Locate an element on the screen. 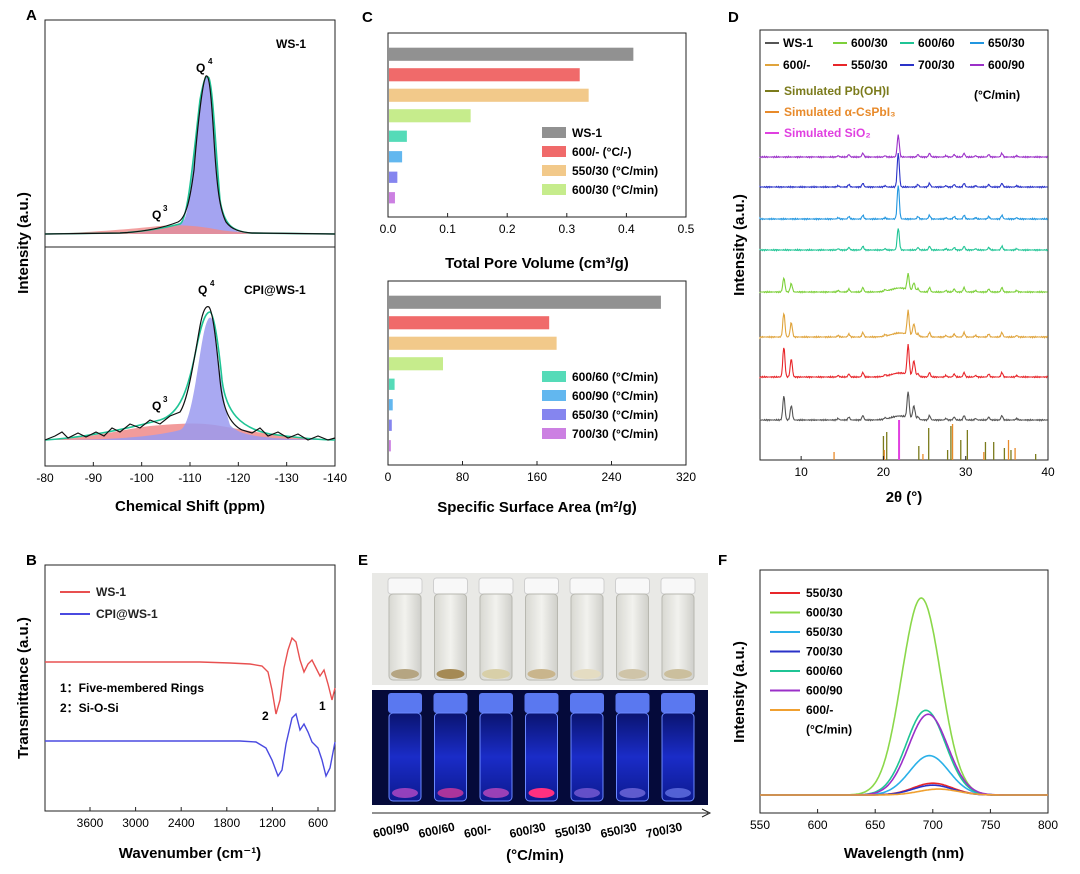  panel-c-bottom-x-tick: 320 is located at coordinates (686, 477).